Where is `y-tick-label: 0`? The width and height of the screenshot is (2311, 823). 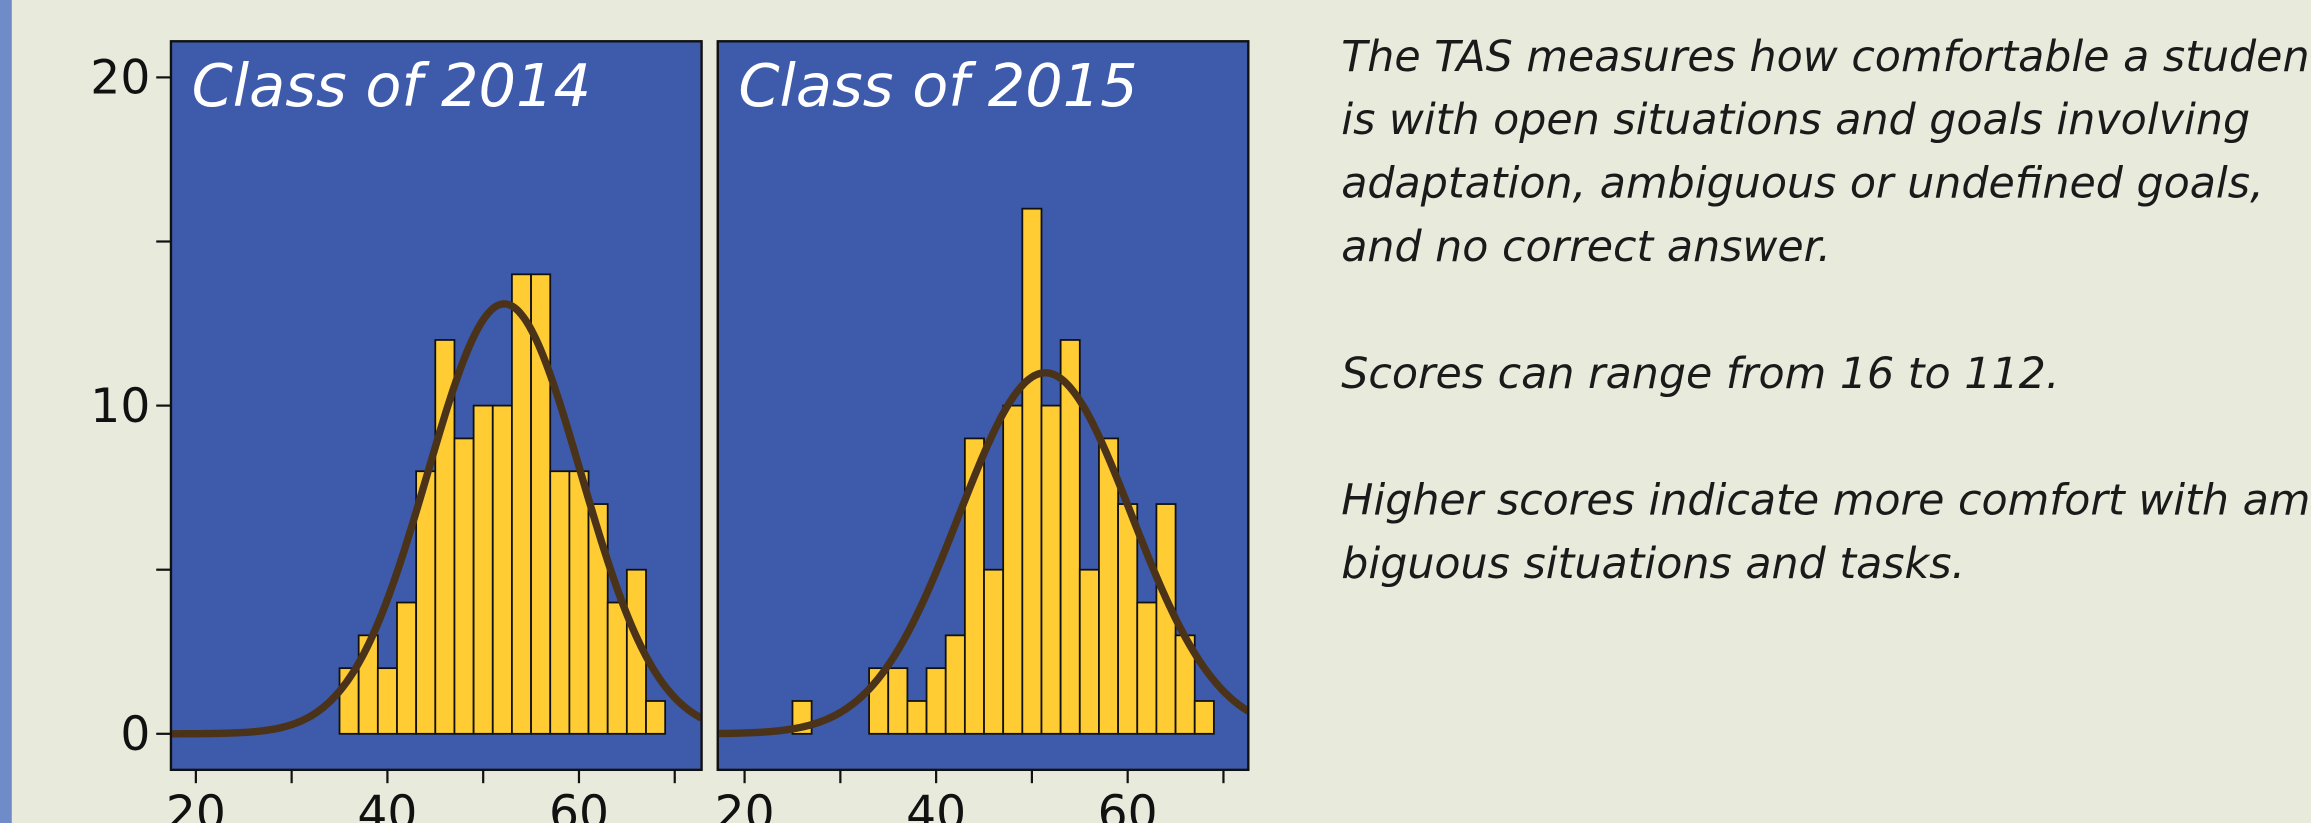 y-tick-label: 0 is located at coordinates (135, 734).